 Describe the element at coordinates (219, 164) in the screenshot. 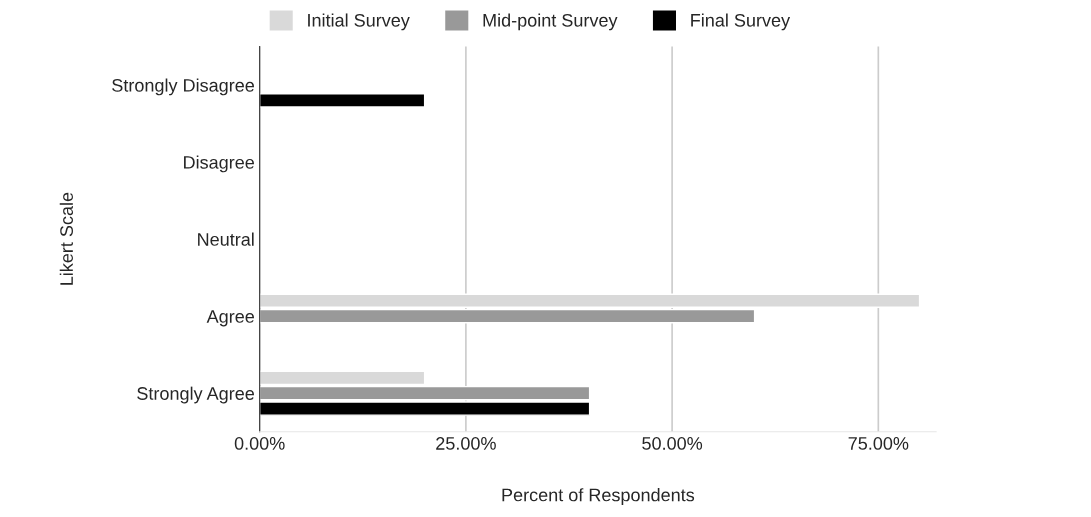

I see `y-tick-label: Disagree` at that location.